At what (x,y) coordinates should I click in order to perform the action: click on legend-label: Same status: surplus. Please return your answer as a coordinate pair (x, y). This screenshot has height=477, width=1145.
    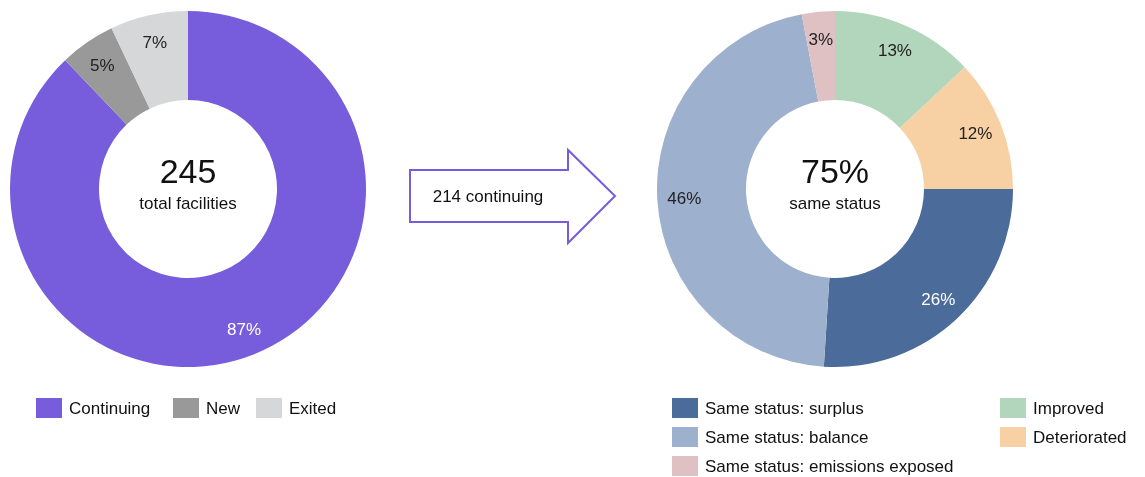
    Looking at the image, I should click on (784, 408).